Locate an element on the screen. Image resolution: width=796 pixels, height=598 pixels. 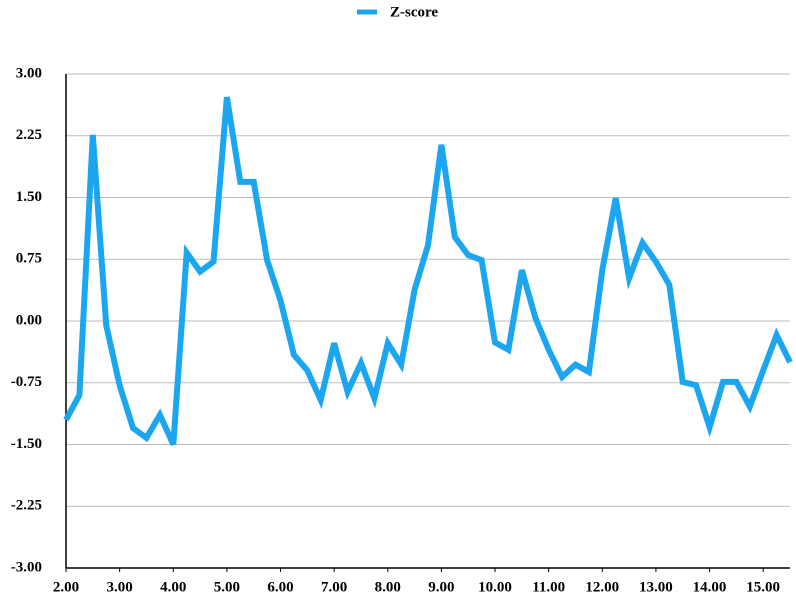
x-tick-label: 9.00 is located at coordinates (441, 587).